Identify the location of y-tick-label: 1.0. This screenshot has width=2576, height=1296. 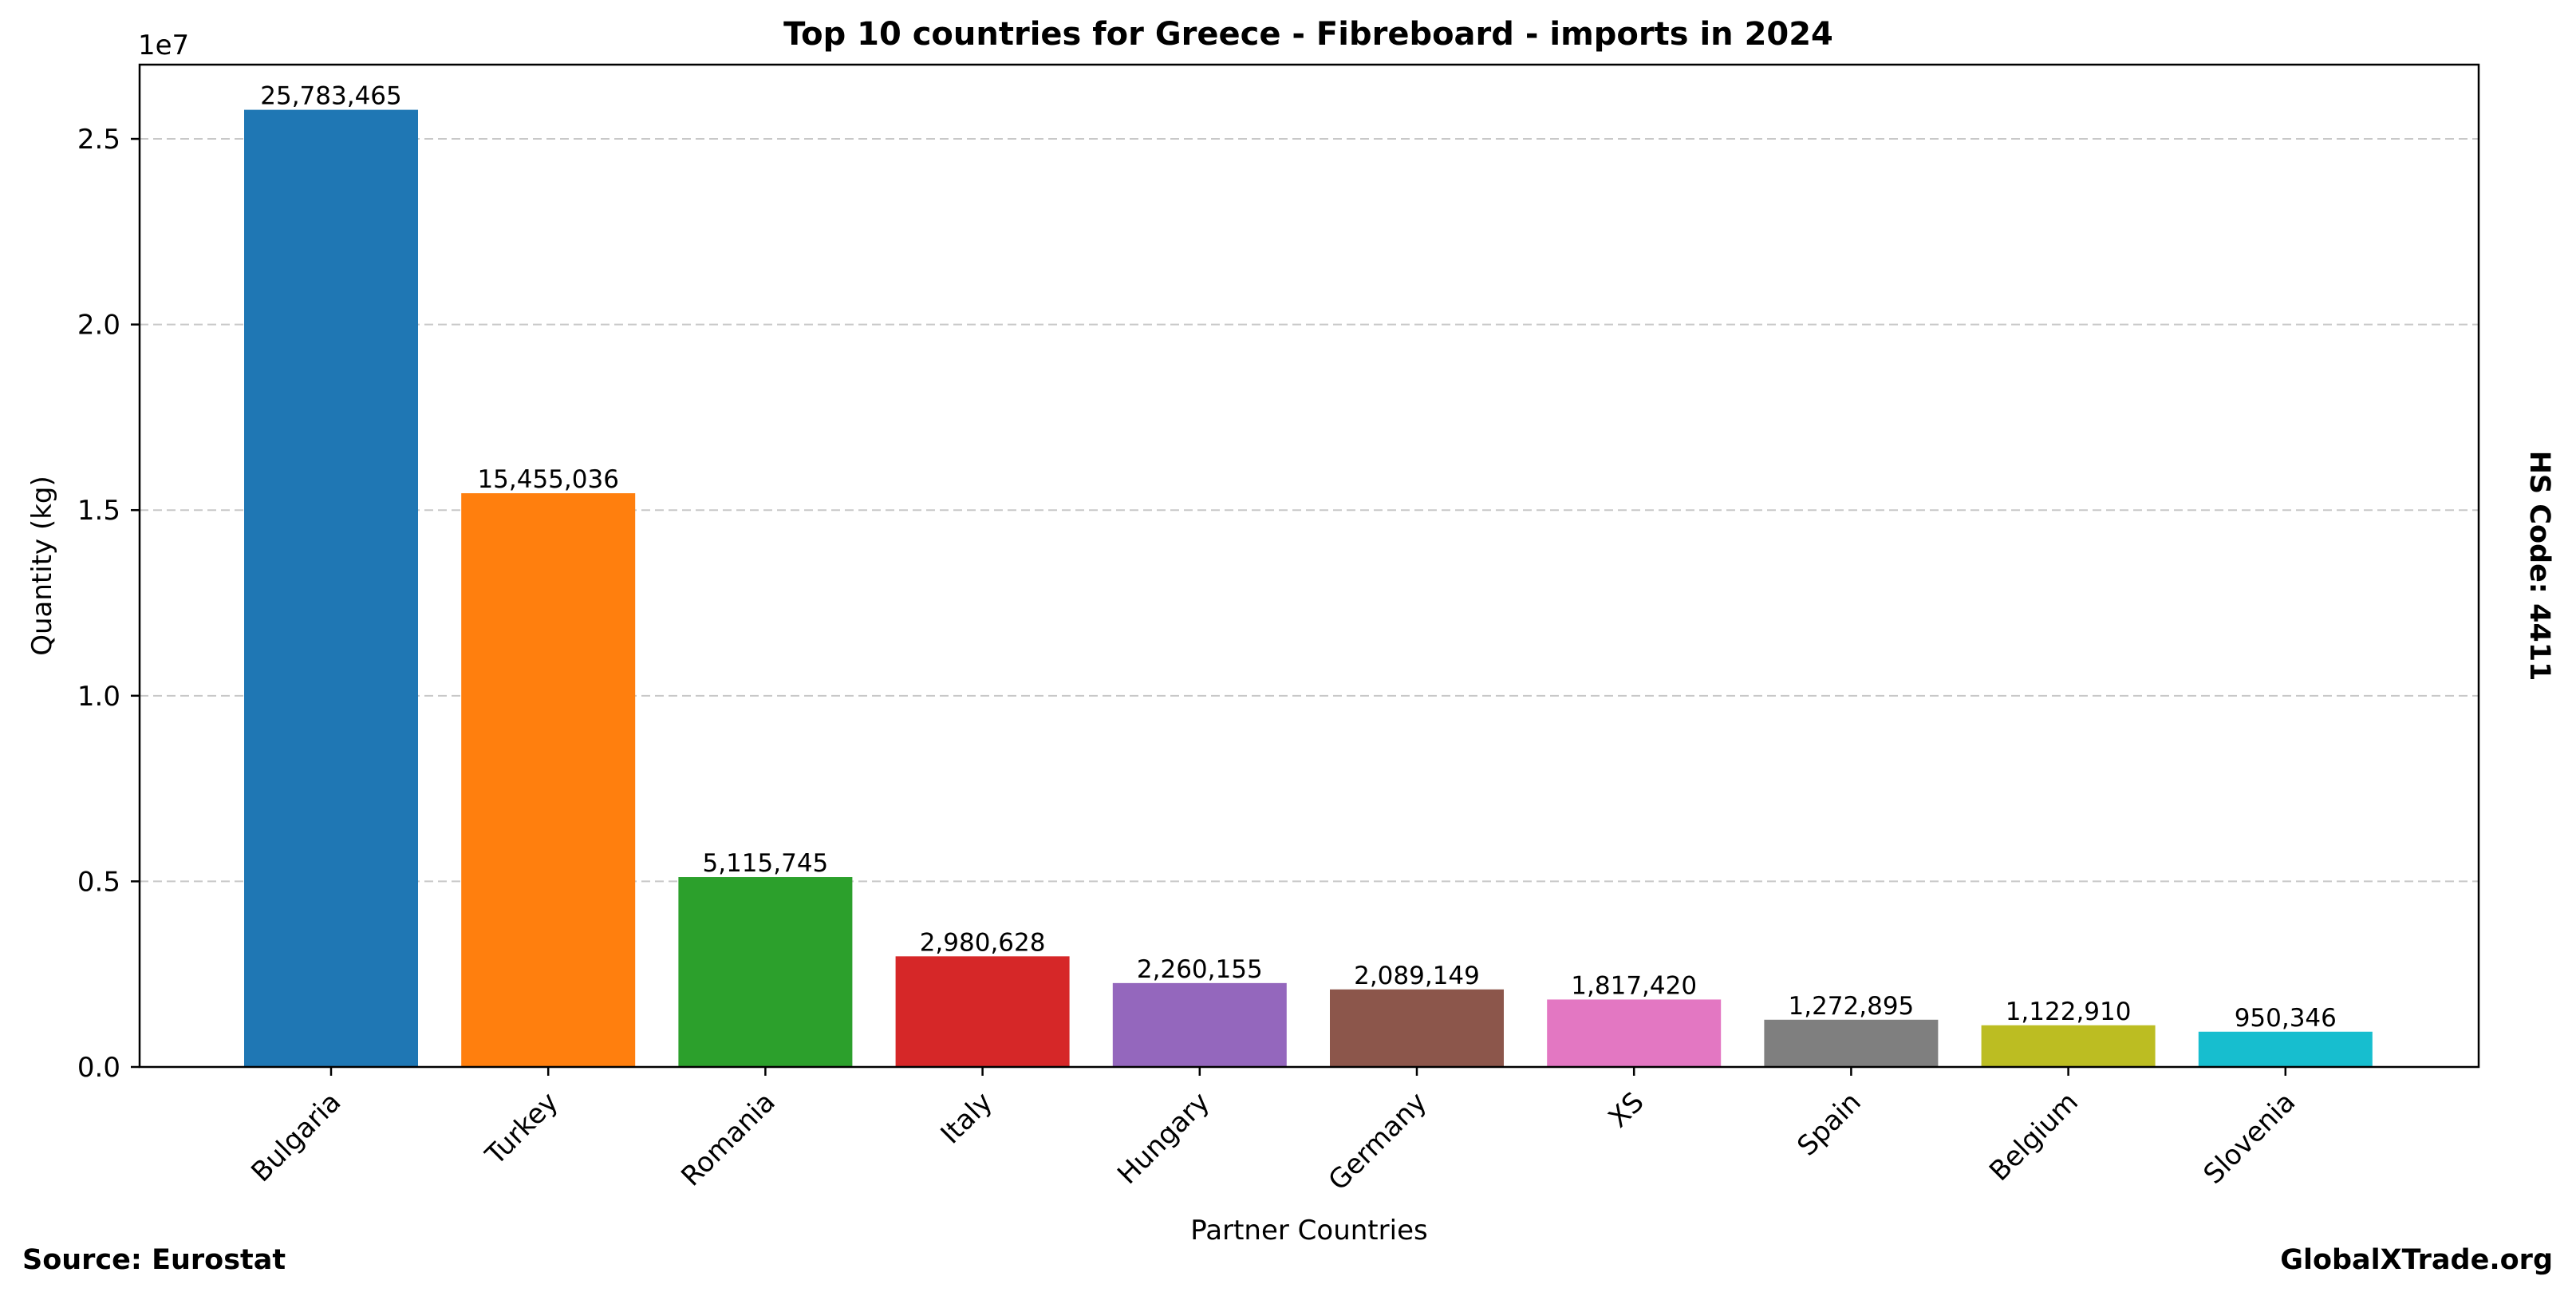
(99, 697).